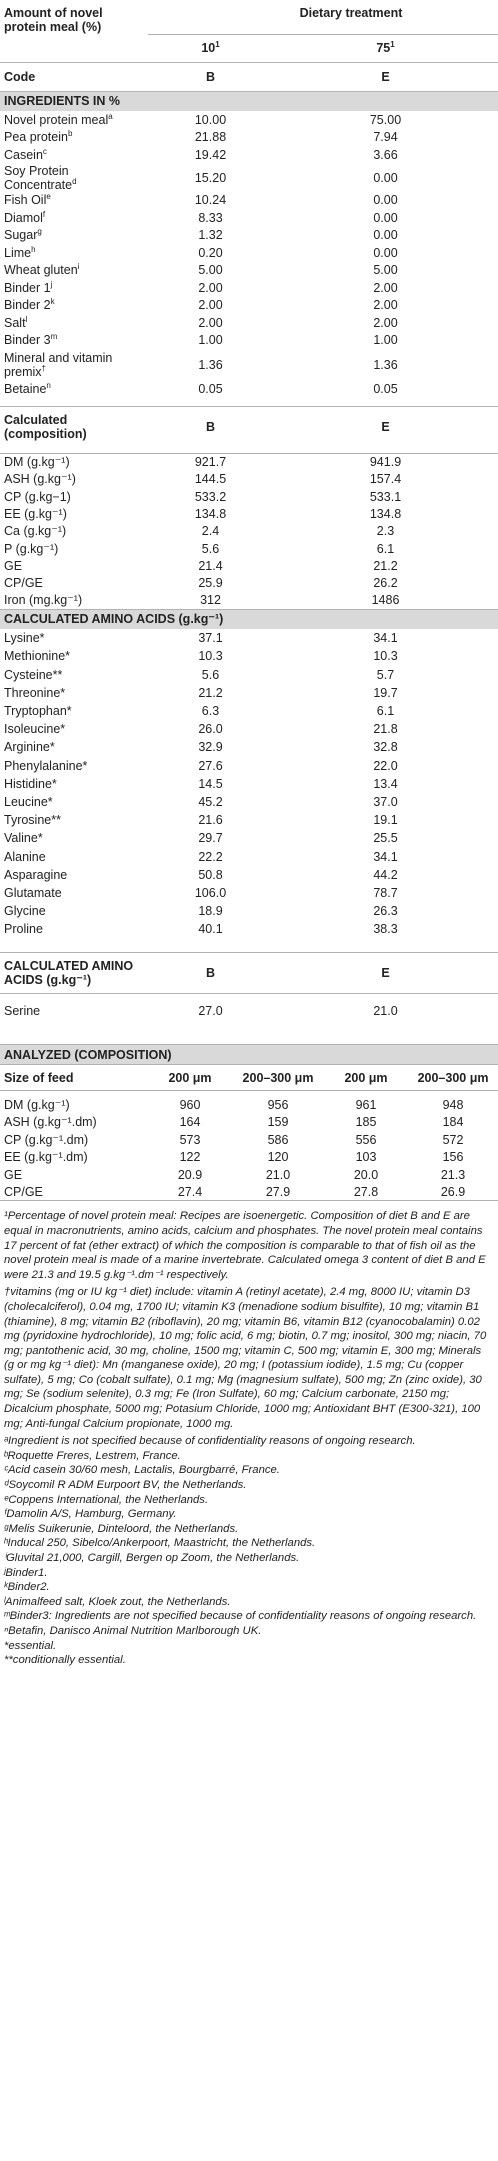  What do you see at coordinates (385, 765) in the screenshot?
I see `amino-value-e: 22.0` at bounding box center [385, 765].